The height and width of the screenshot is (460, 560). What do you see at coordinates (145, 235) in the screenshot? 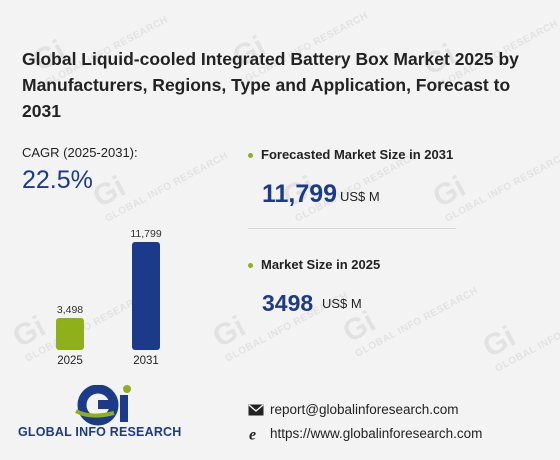
I see `bar-value-label: 11,799` at bounding box center [145, 235].